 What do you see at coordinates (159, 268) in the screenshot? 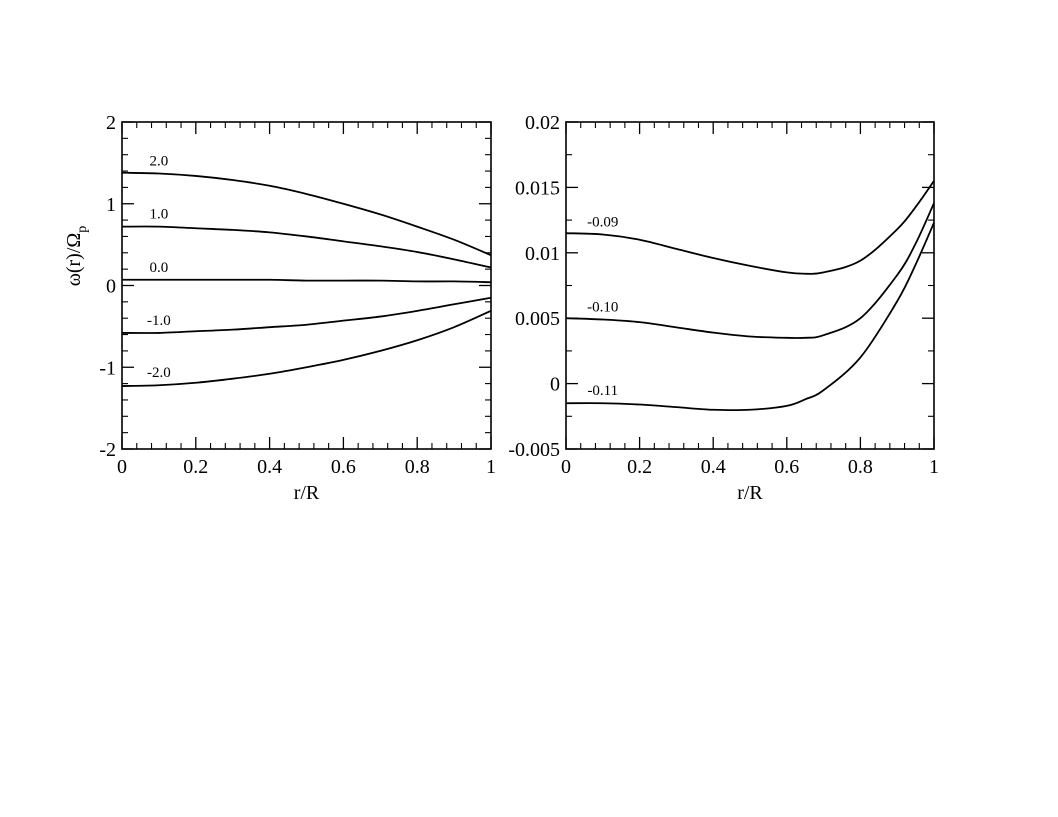
I see `series-label: 0.0` at bounding box center [159, 268].